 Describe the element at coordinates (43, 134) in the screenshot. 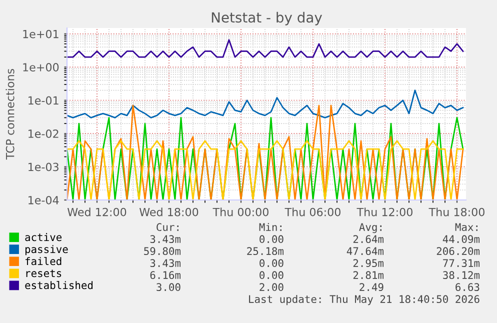

I see `y-tick-label: 1e-02` at that location.